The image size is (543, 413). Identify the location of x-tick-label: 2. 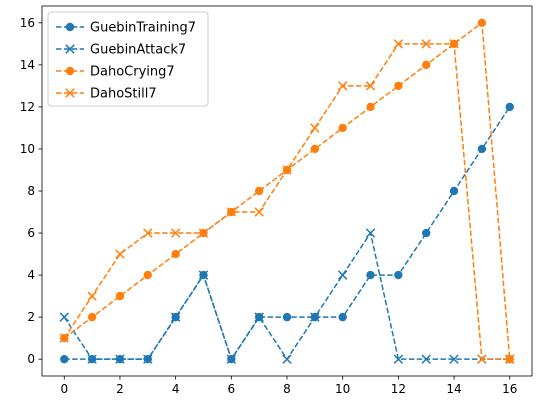
(120, 389).